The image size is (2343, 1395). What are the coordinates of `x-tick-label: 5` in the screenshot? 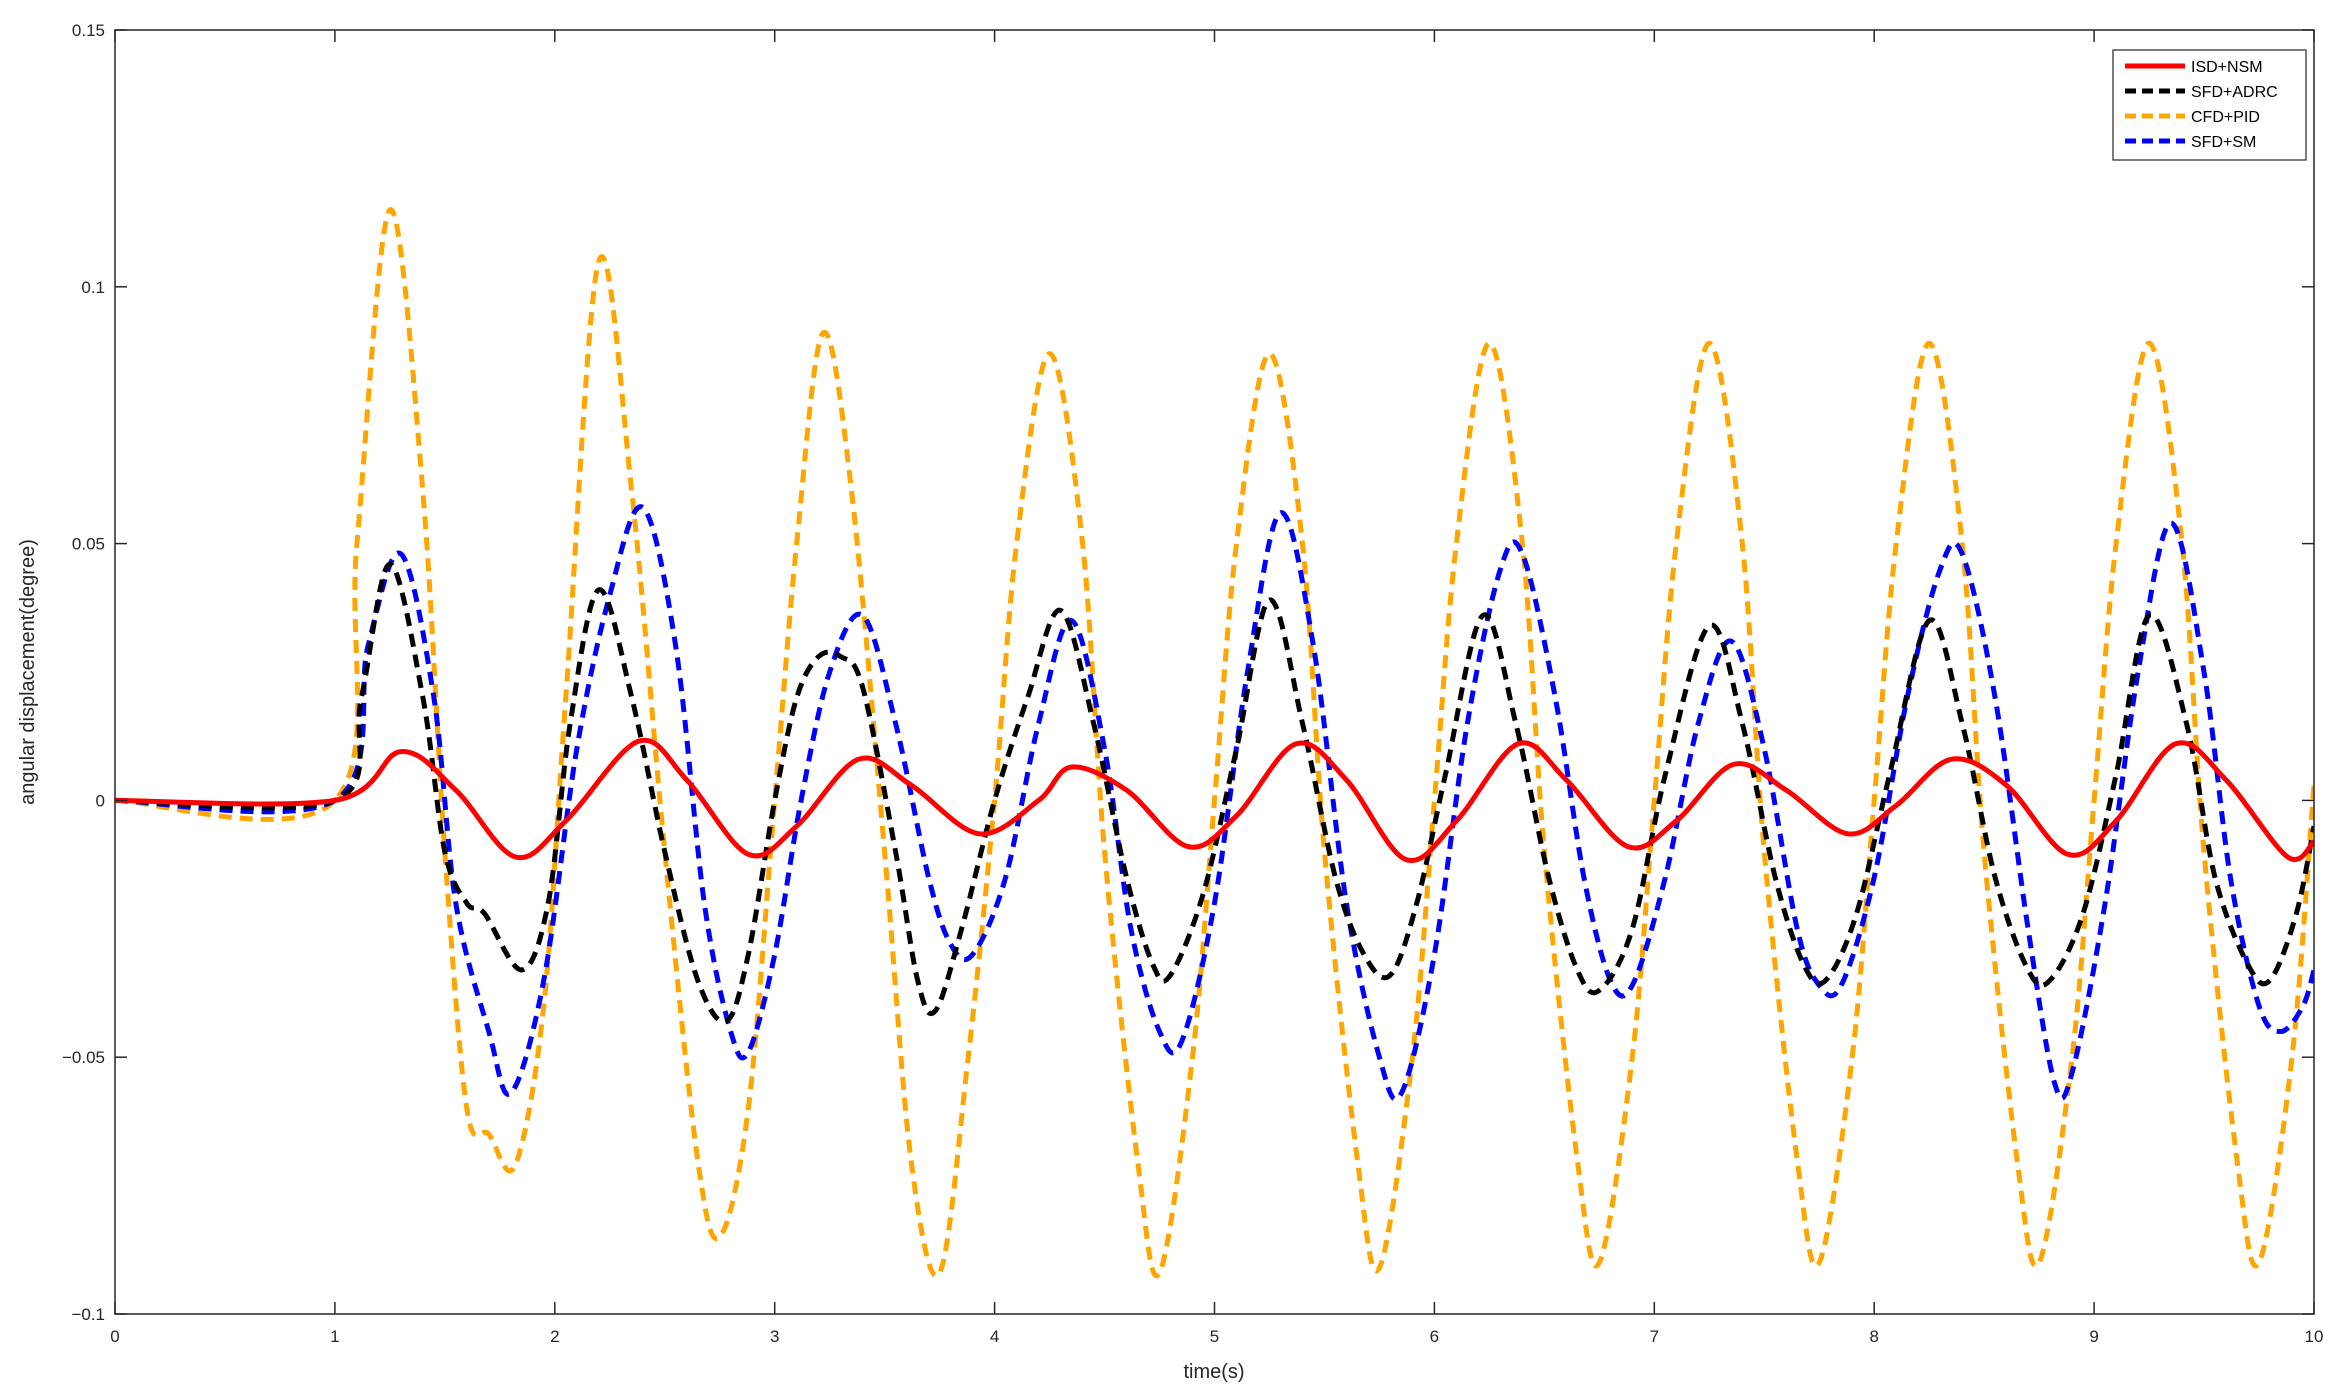 It's located at (1214, 1336).